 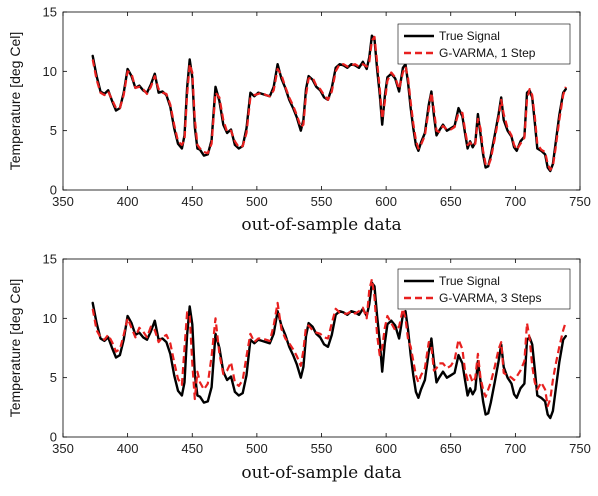 I want to click on legend: True Signal G-VARMA, 3 Steps, so click(x=484, y=289).